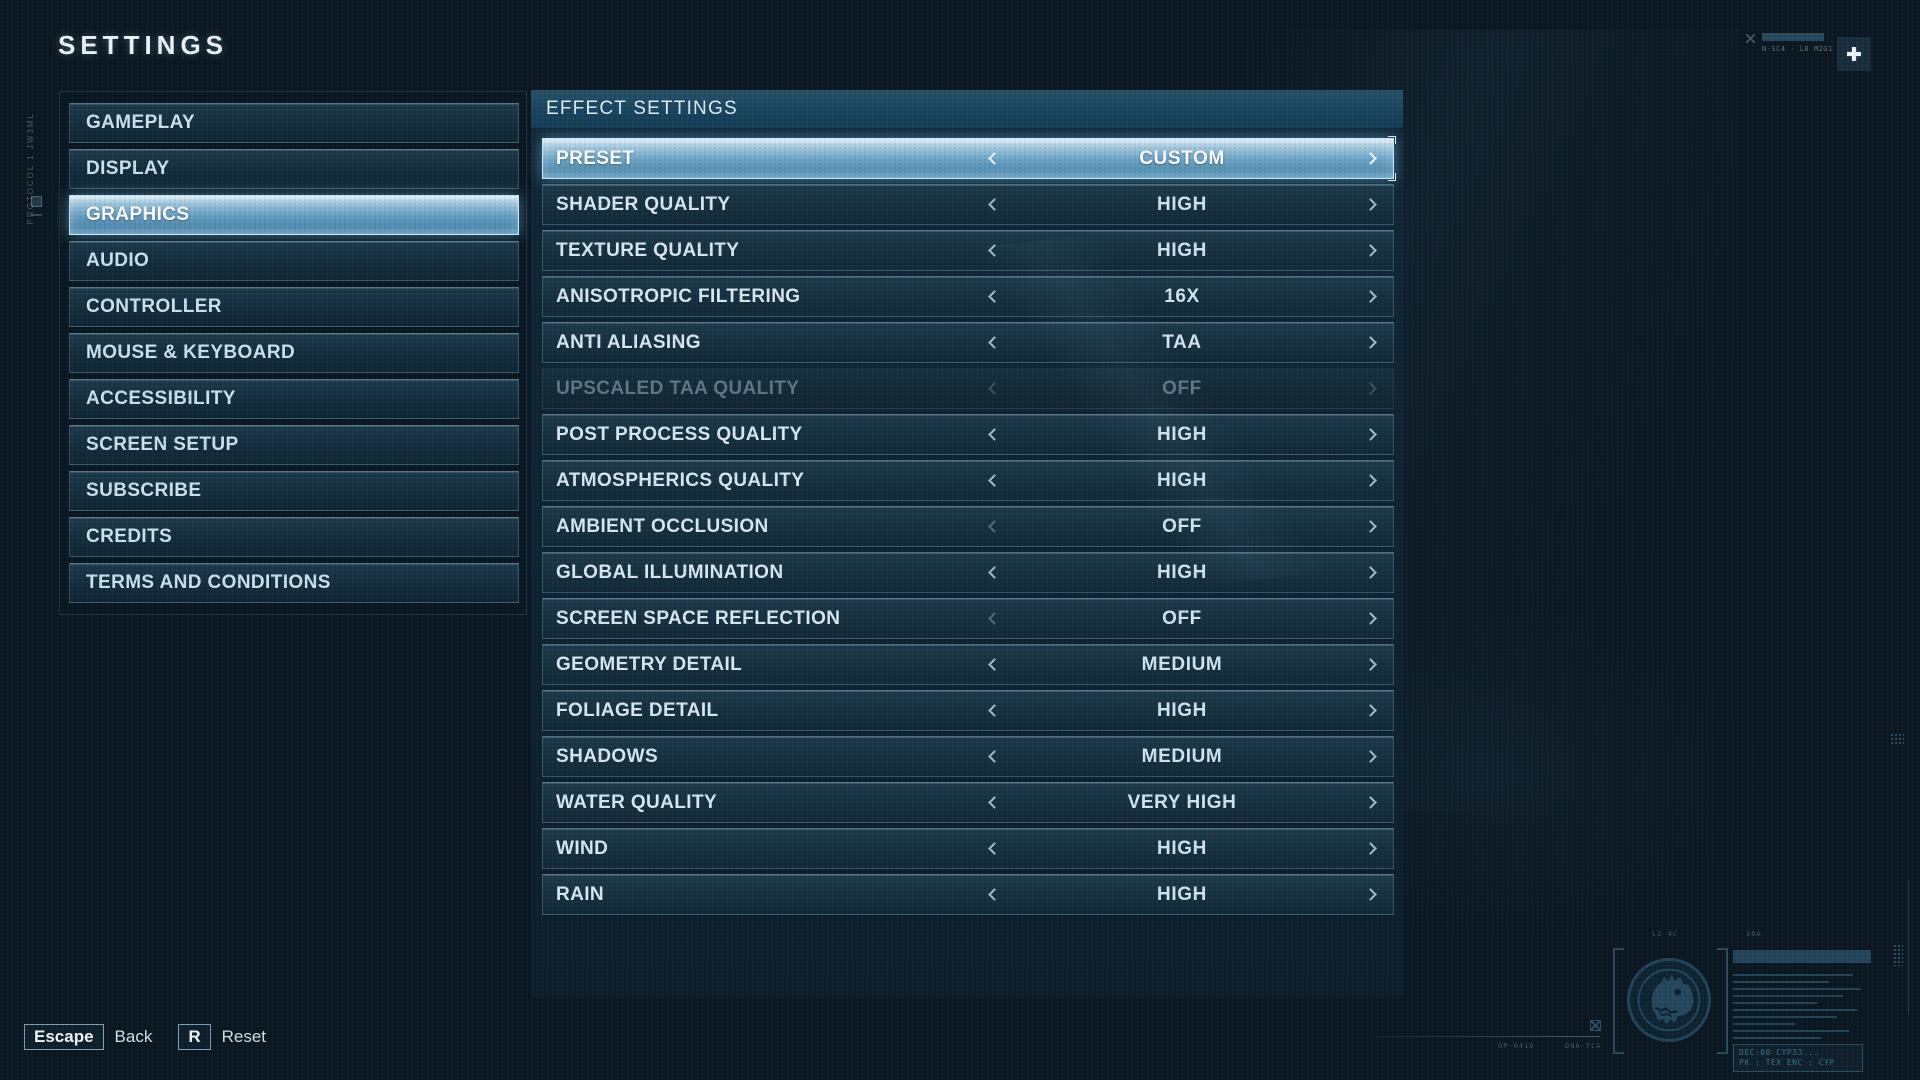 This screenshot has width=1920, height=1080. I want to click on settings-row: AMBIENT OCCLUSION OFF, so click(968, 526).